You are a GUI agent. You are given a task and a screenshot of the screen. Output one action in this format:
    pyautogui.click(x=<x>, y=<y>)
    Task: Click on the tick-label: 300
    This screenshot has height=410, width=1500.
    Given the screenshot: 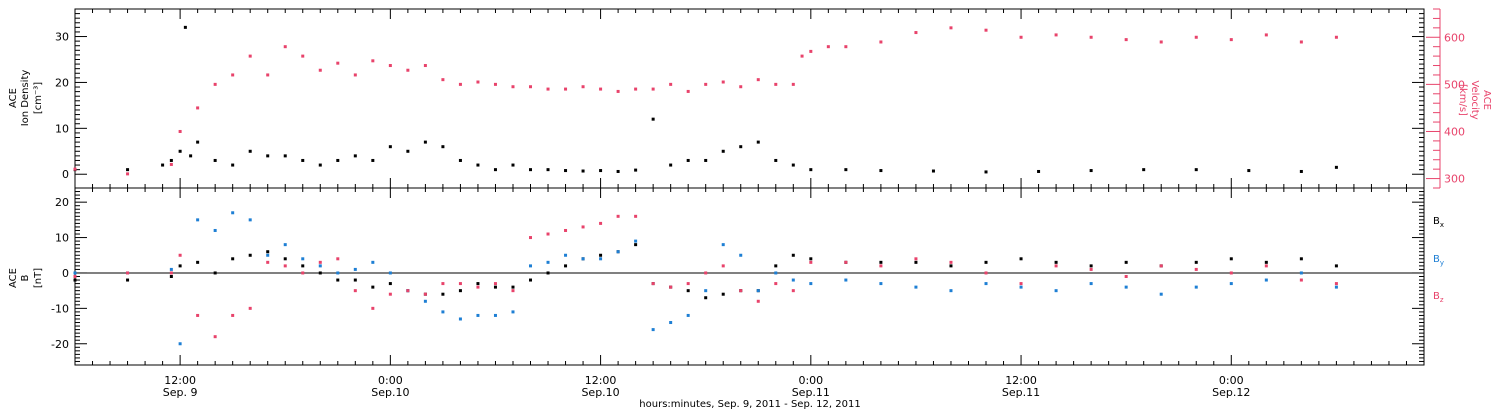 What is the action you would take?
    pyautogui.click(x=1454, y=179)
    